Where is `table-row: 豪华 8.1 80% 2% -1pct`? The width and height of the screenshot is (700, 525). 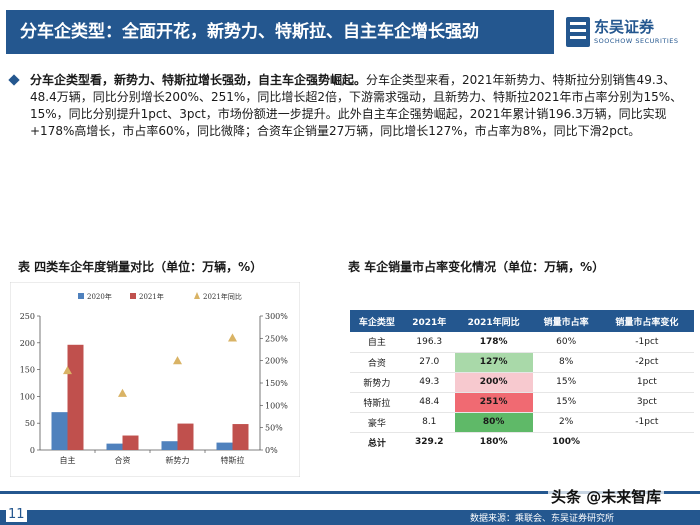
table-row: 豪华 8.1 80% 2% -1pct is located at coordinates (522, 422).